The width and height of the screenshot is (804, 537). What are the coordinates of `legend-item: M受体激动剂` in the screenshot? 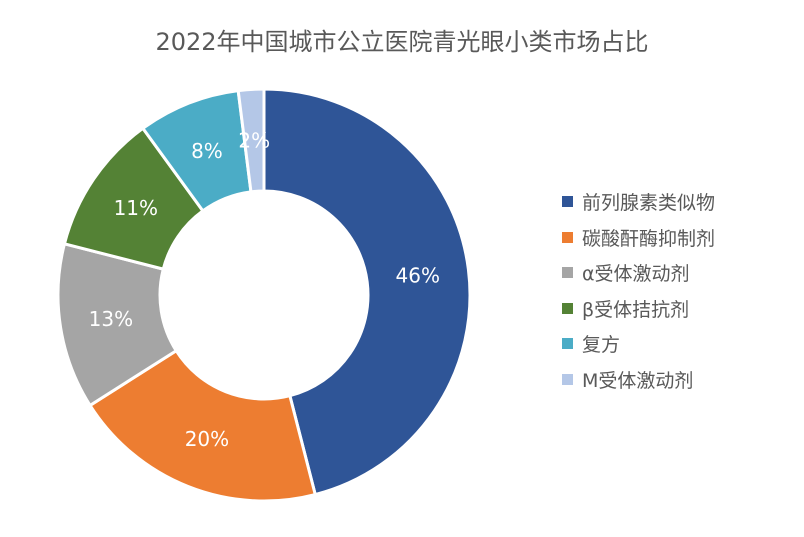 It's located at (638, 380).